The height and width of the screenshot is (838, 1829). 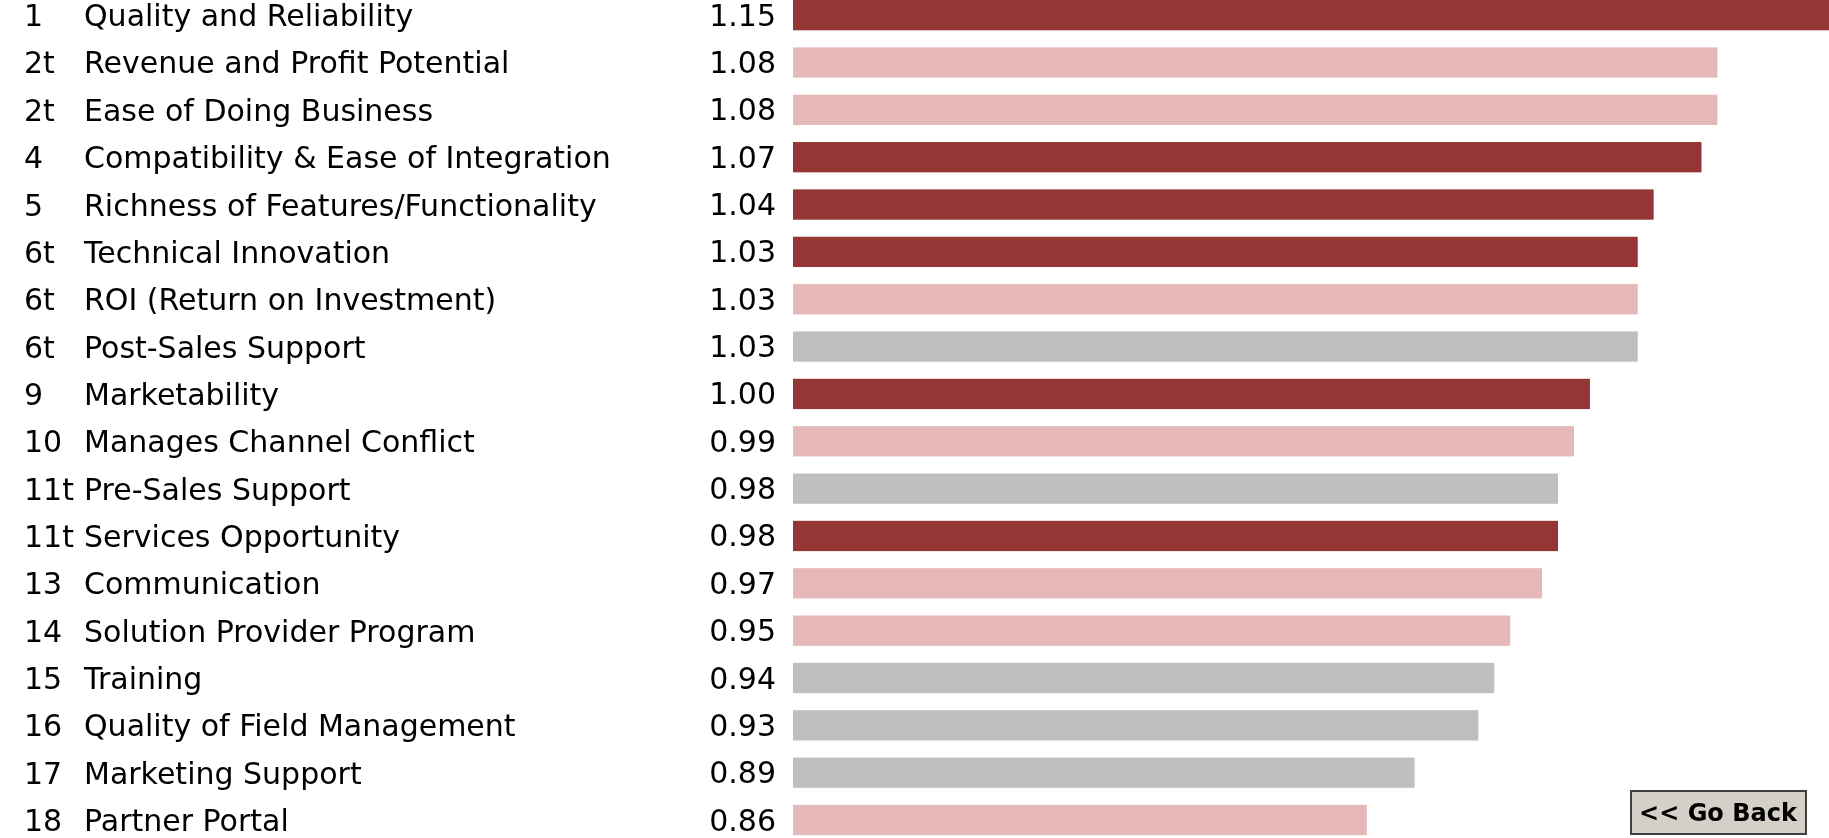 What do you see at coordinates (742, 205) in the screenshot?
I see `data-label: 1.04` at bounding box center [742, 205].